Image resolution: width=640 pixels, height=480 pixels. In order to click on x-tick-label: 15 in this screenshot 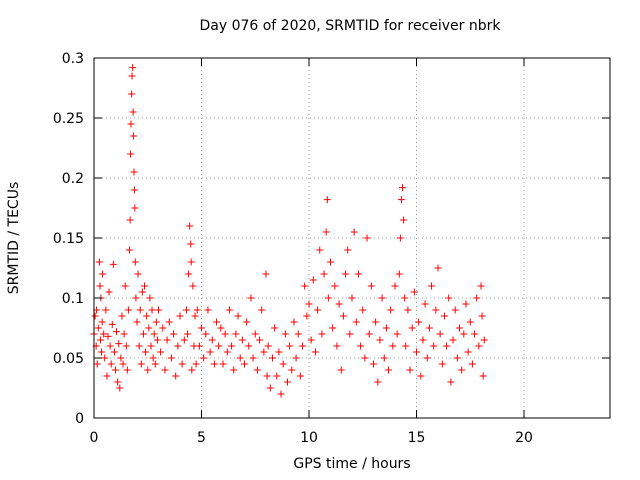, I will do `click(417, 438)`.